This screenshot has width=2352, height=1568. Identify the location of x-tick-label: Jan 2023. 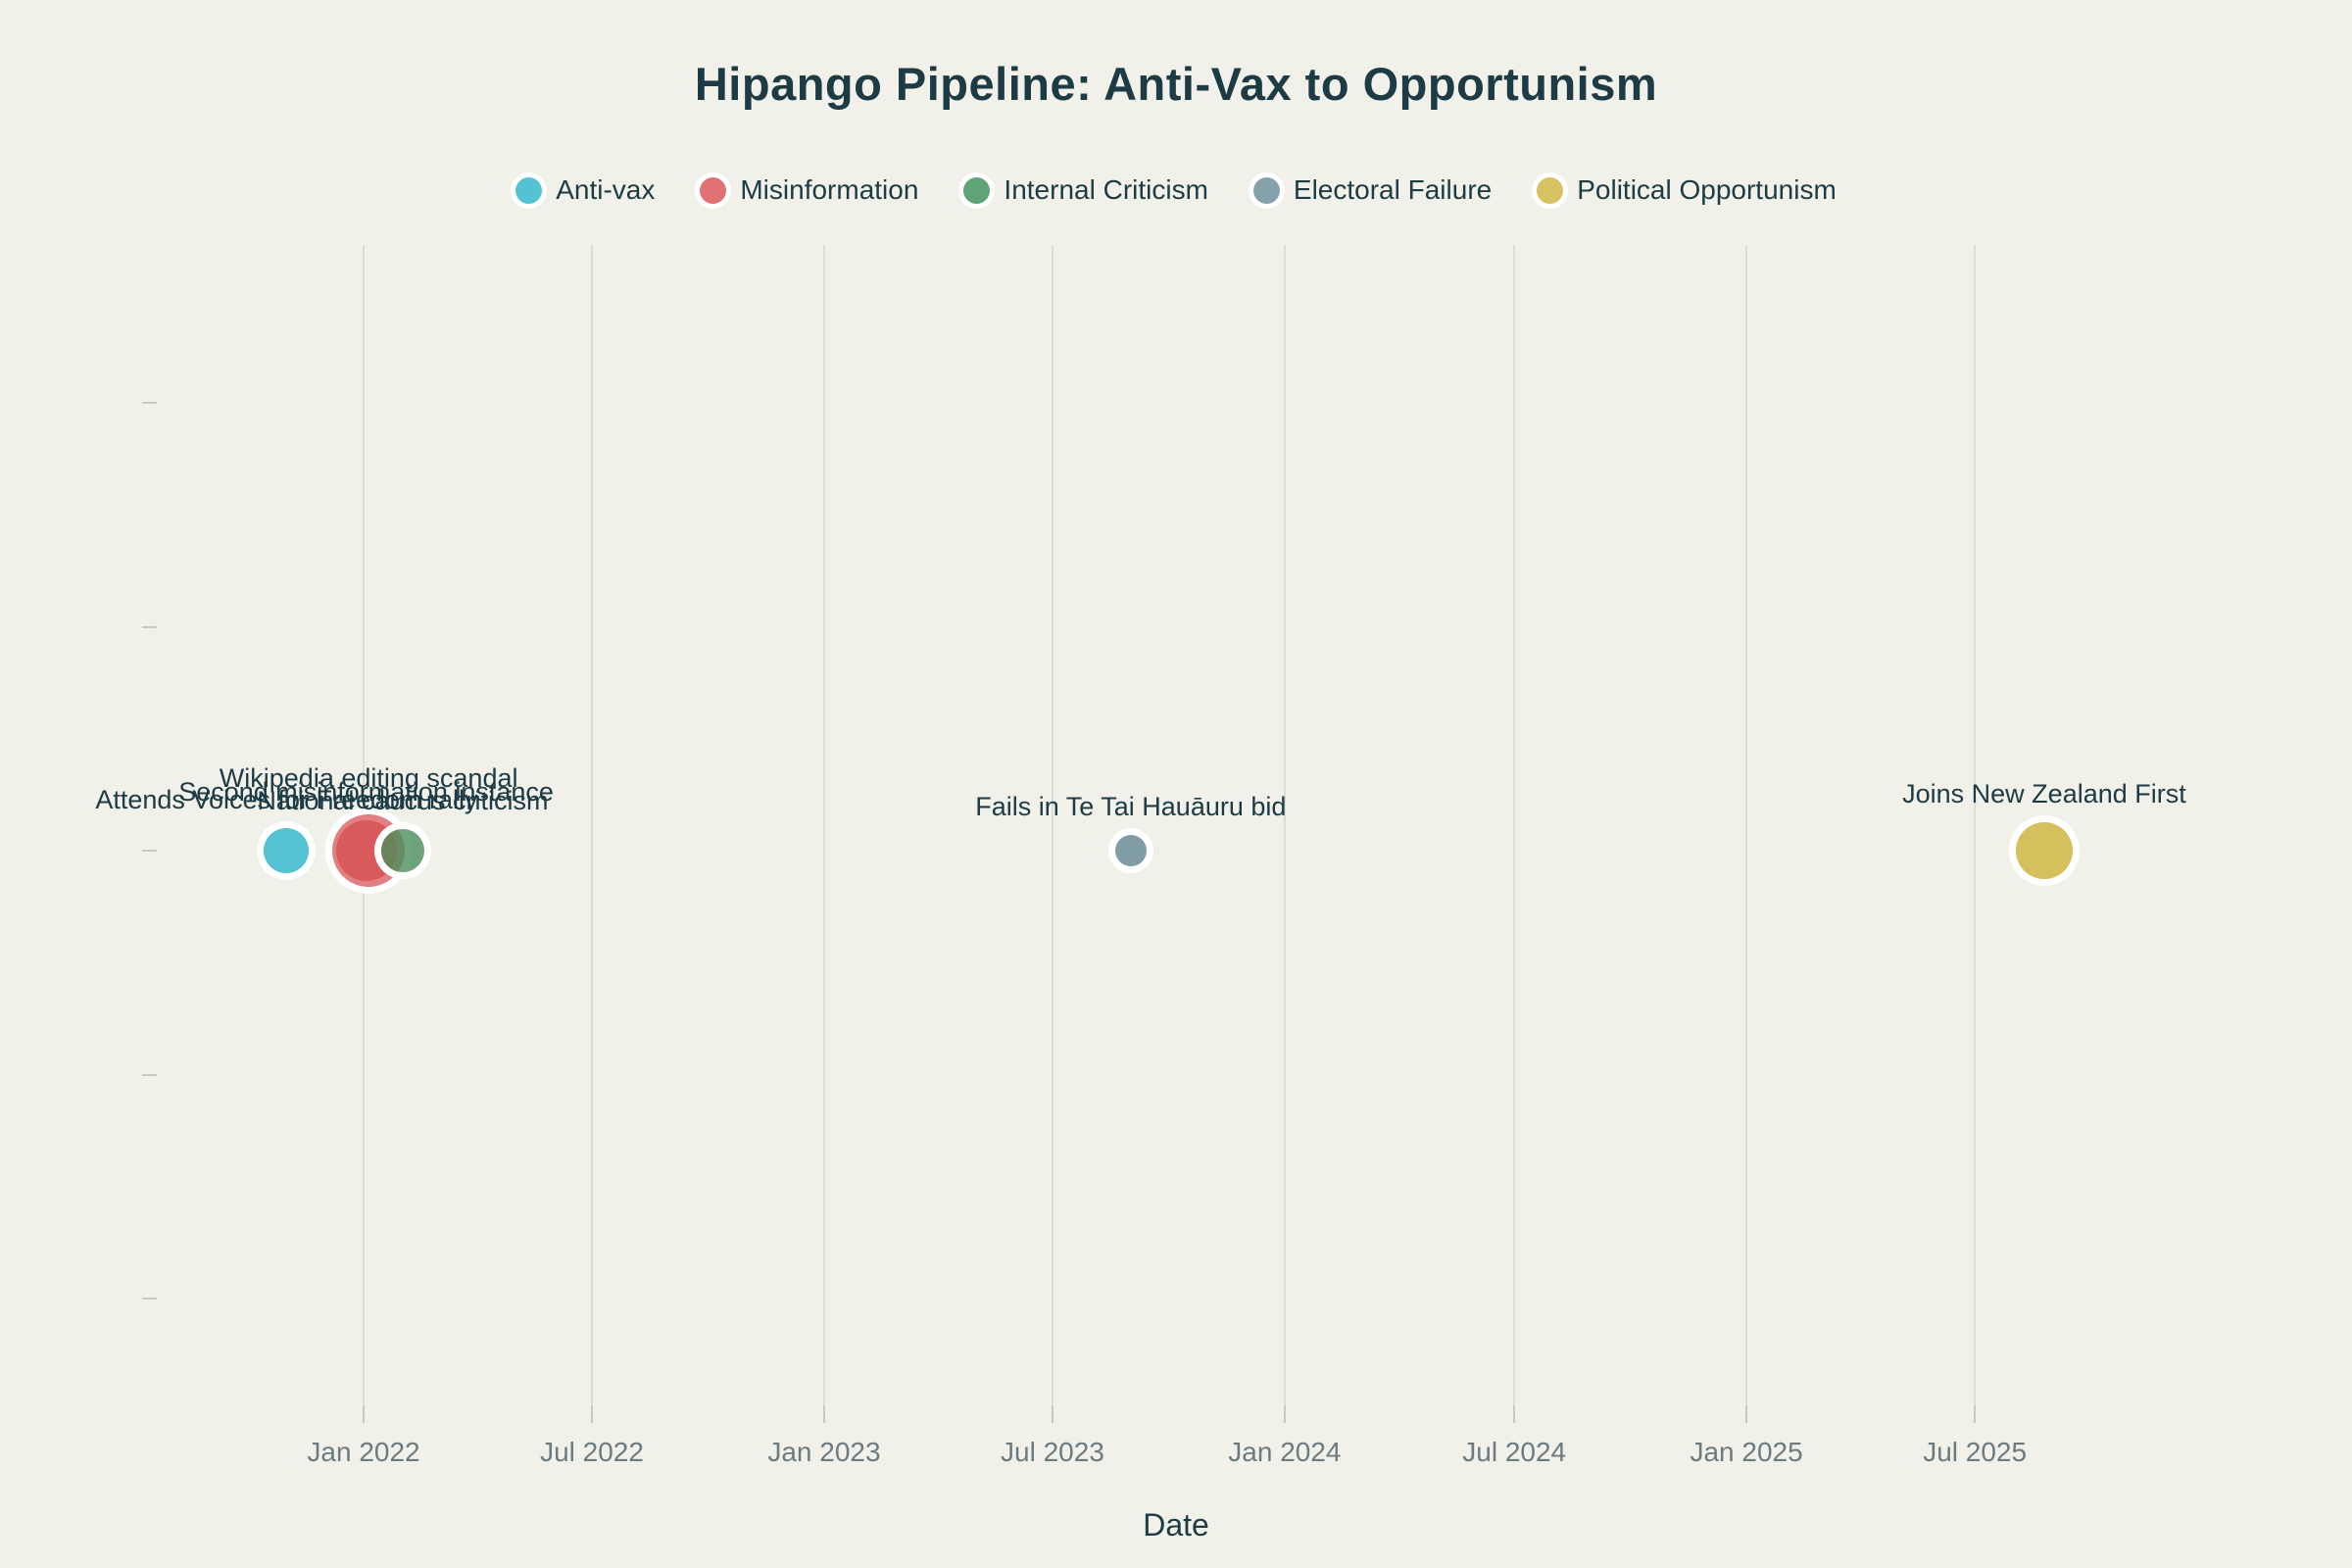
(824, 1452).